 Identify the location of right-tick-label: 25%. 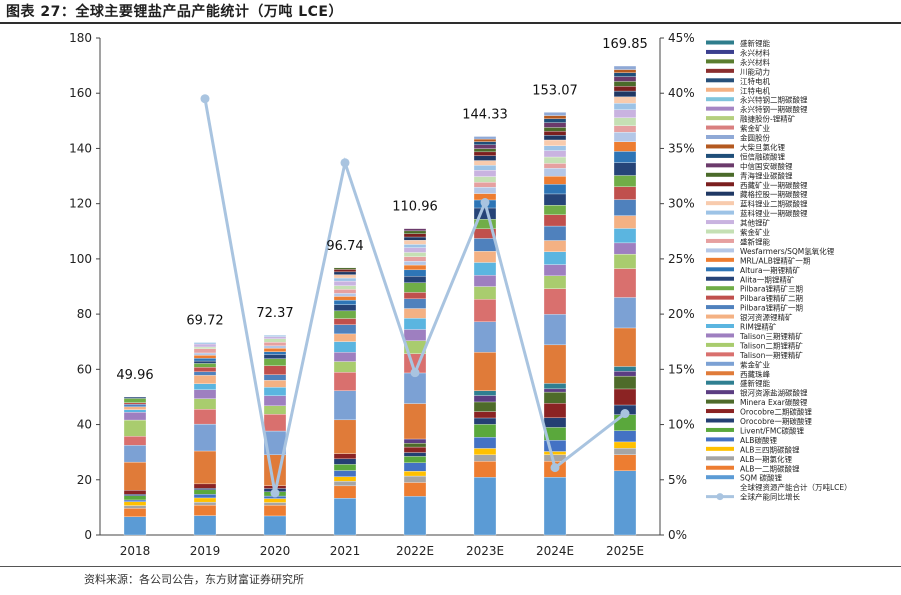
(681, 259).